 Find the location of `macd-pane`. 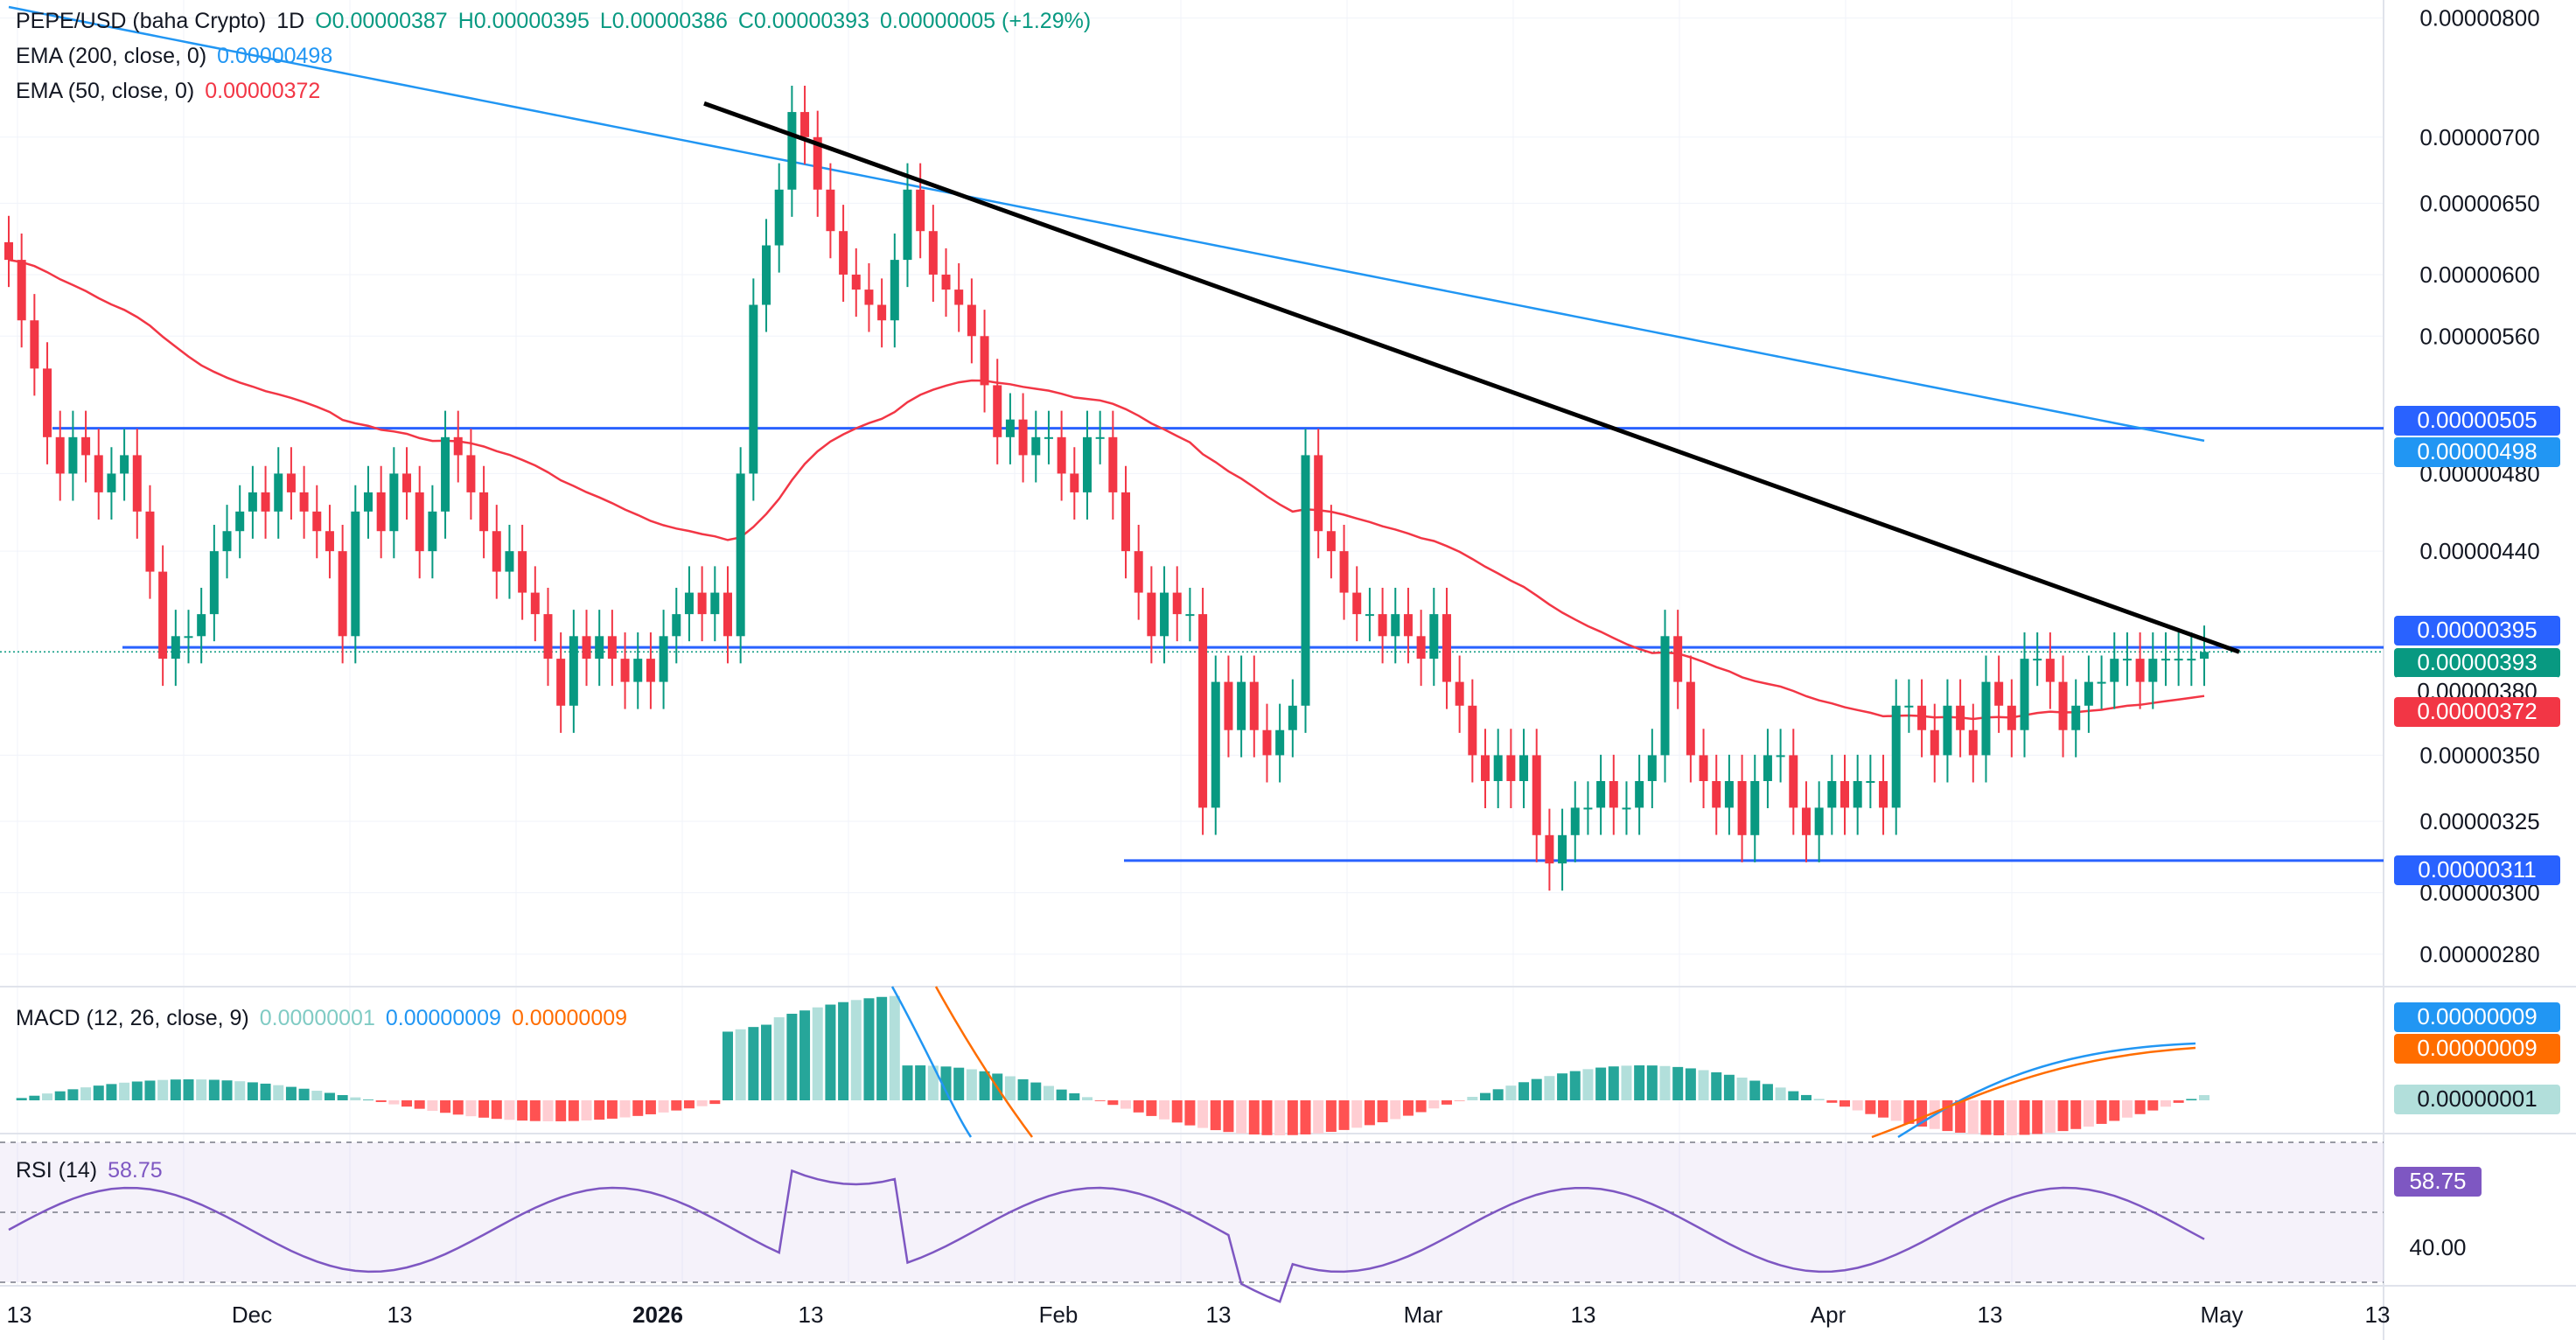

macd-pane is located at coordinates (1112, 1062).